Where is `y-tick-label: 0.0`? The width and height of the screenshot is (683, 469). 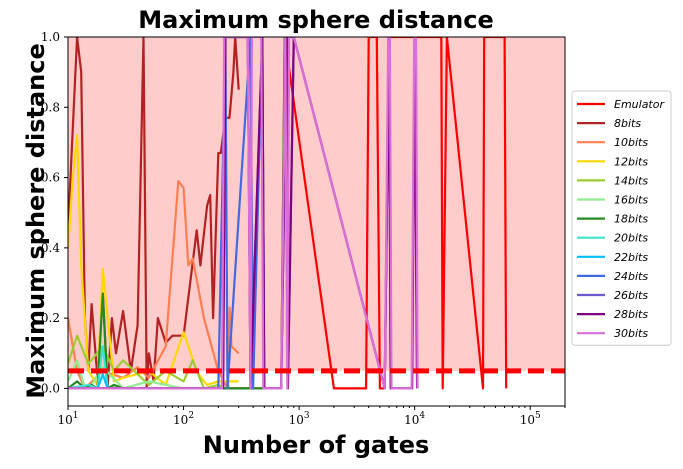 y-tick-label: 0.0 is located at coordinates (50, 388).